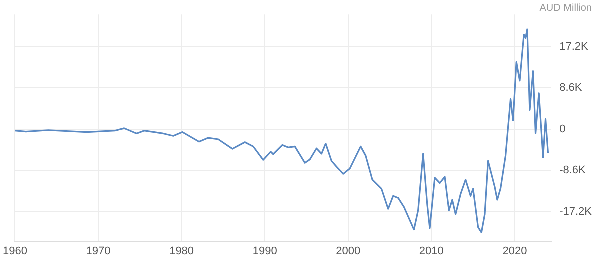 The image size is (600, 261). I want to click on y-axis-title: AUD Million, so click(566, 8).